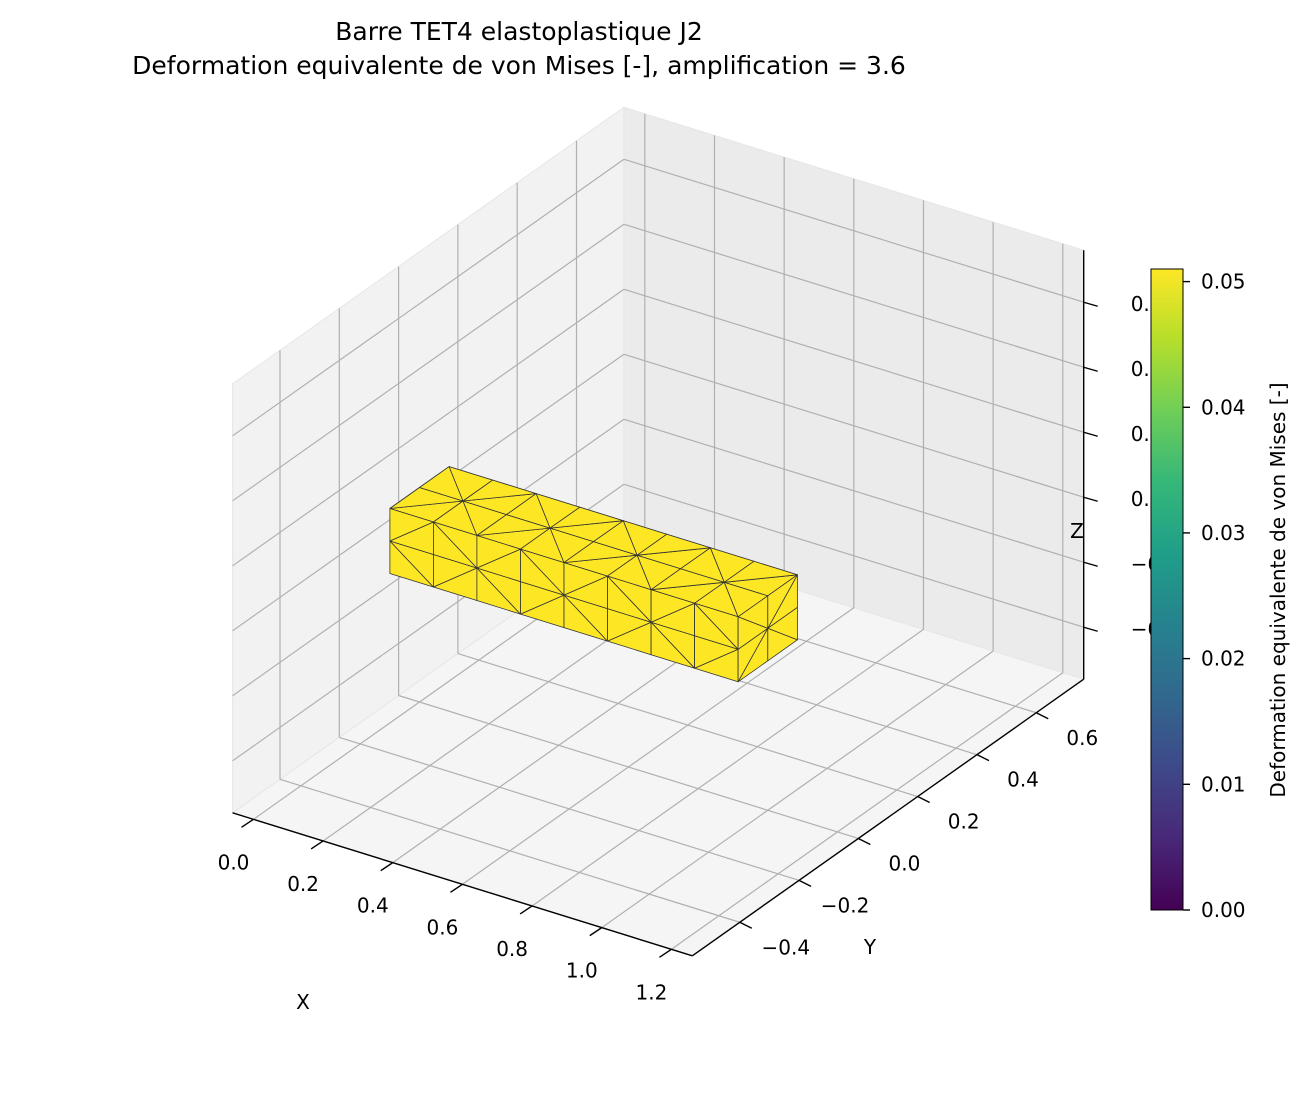 The width and height of the screenshot is (1308, 1109). I want to click on bar-mesh, so click(593, 574).